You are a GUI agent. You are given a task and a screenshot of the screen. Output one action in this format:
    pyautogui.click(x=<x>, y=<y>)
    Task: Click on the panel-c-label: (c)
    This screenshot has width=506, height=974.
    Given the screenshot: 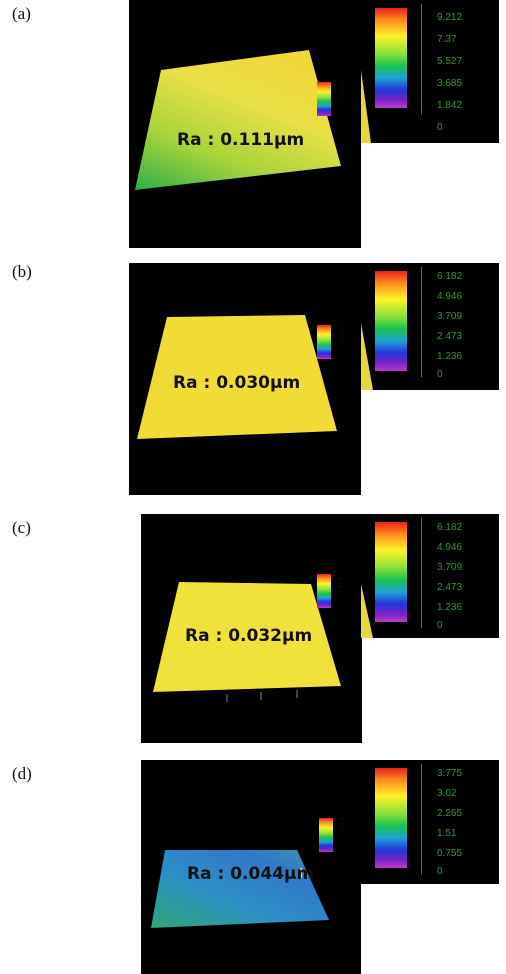 What is the action you would take?
    pyautogui.click(x=21, y=527)
    